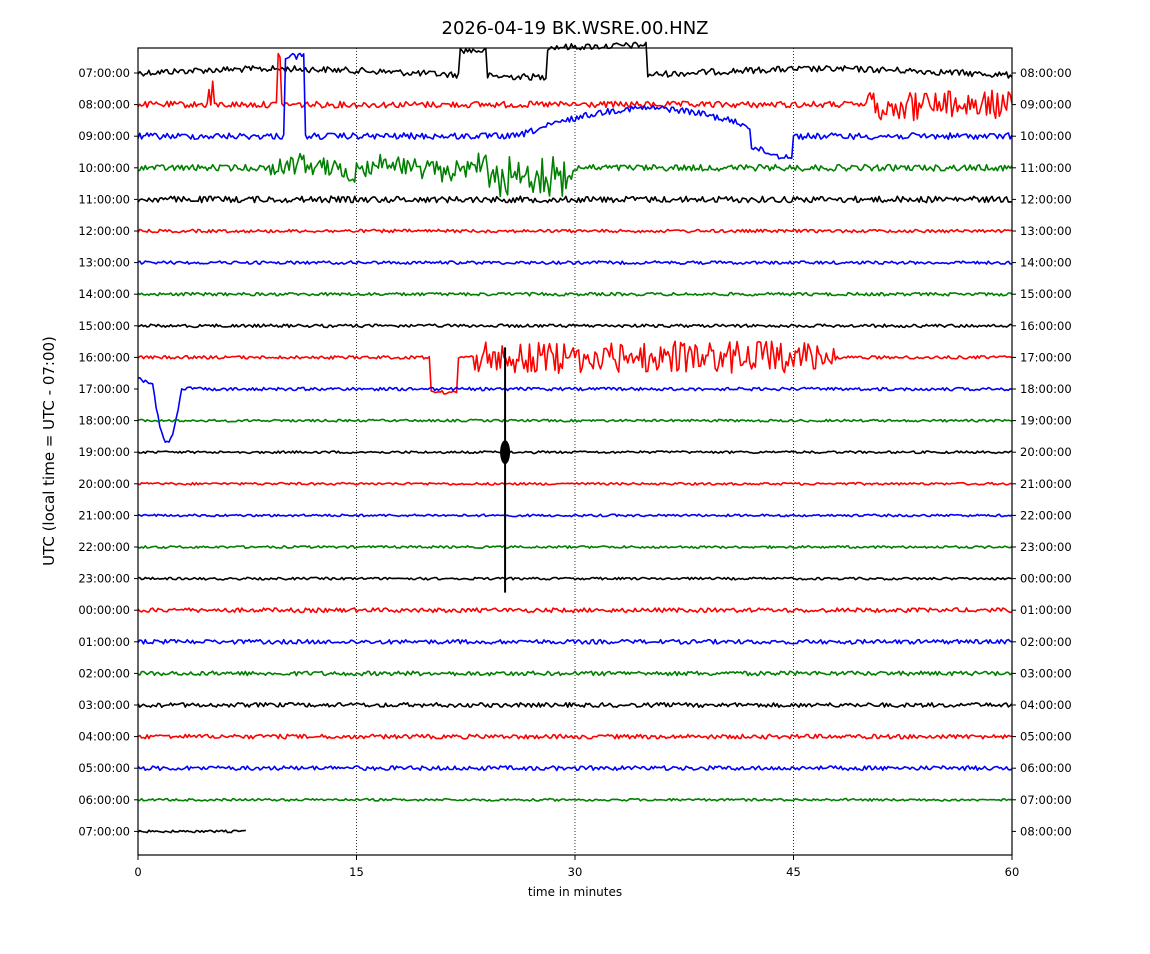 Image resolution: width=1150 pixels, height=954 pixels. What do you see at coordinates (1046, 105) in the screenshot?
I see `right-time-label: 09:00:00` at bounding box center [1046, 105].